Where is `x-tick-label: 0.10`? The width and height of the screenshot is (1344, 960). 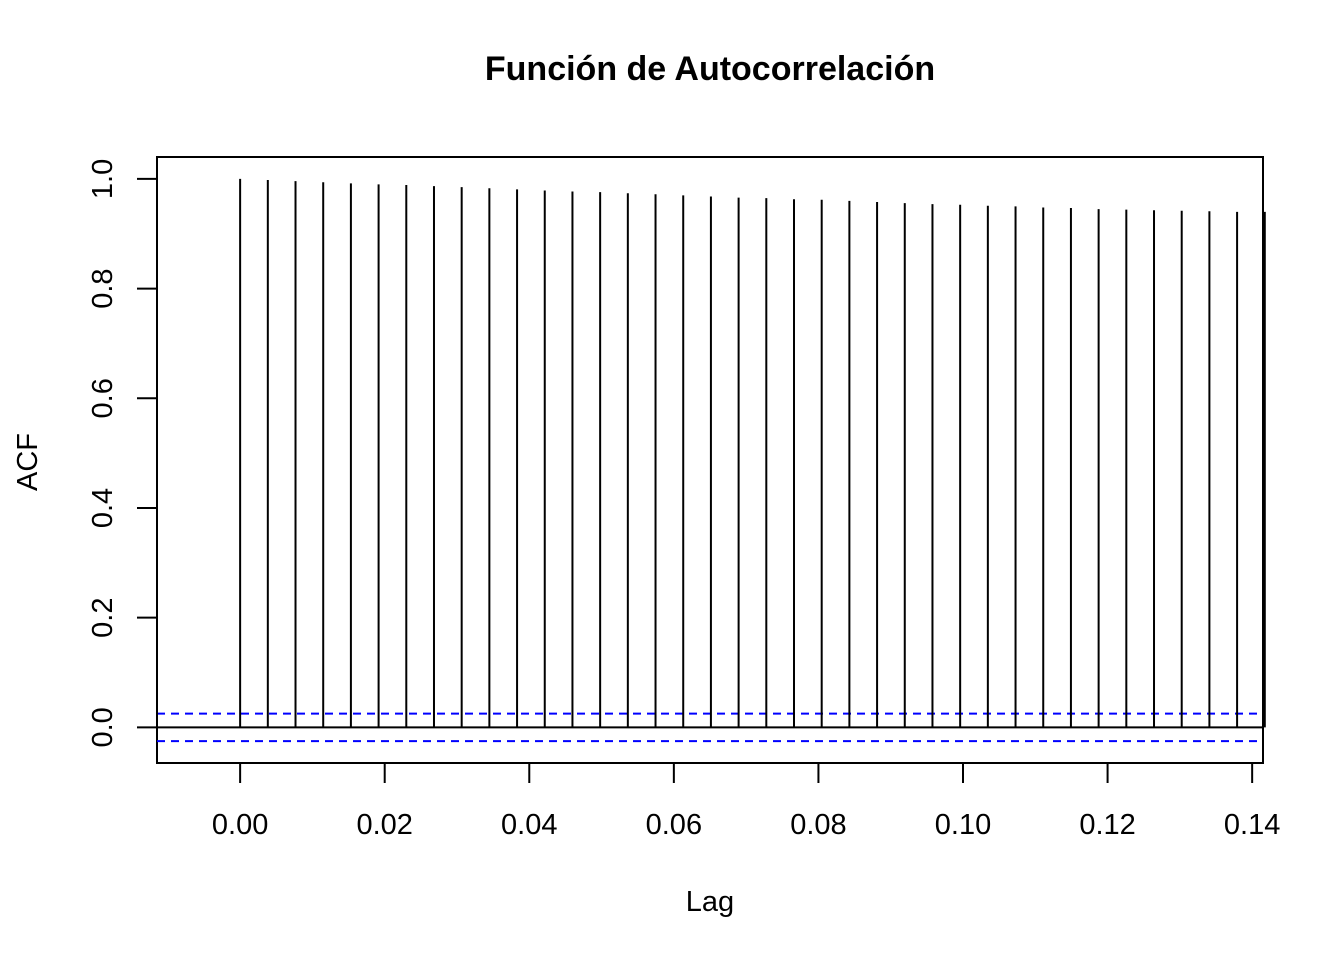
x-tick-label: 0.10 is located at coordinates (963, 825).